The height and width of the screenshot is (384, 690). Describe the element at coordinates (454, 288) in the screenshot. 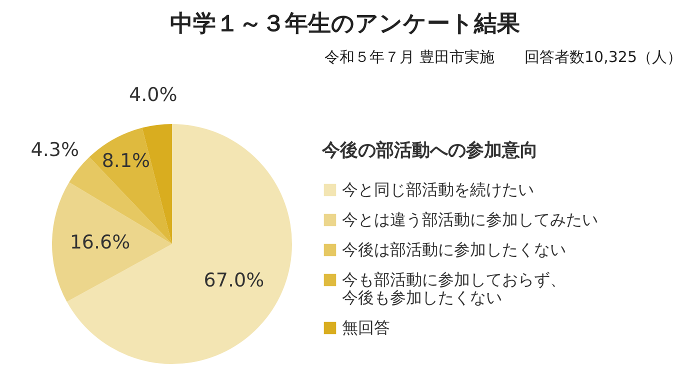

I see `legend-label: 今も部活動に参加しておらず、今後も参加したくない` at that location.